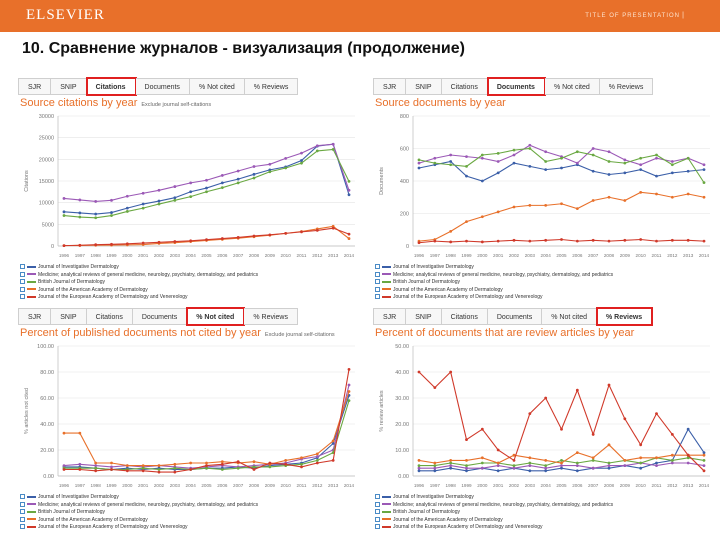  Describe the element at coordinates (424, 86) in the screenshot. I see `tab-snip: SNIP` at that location.